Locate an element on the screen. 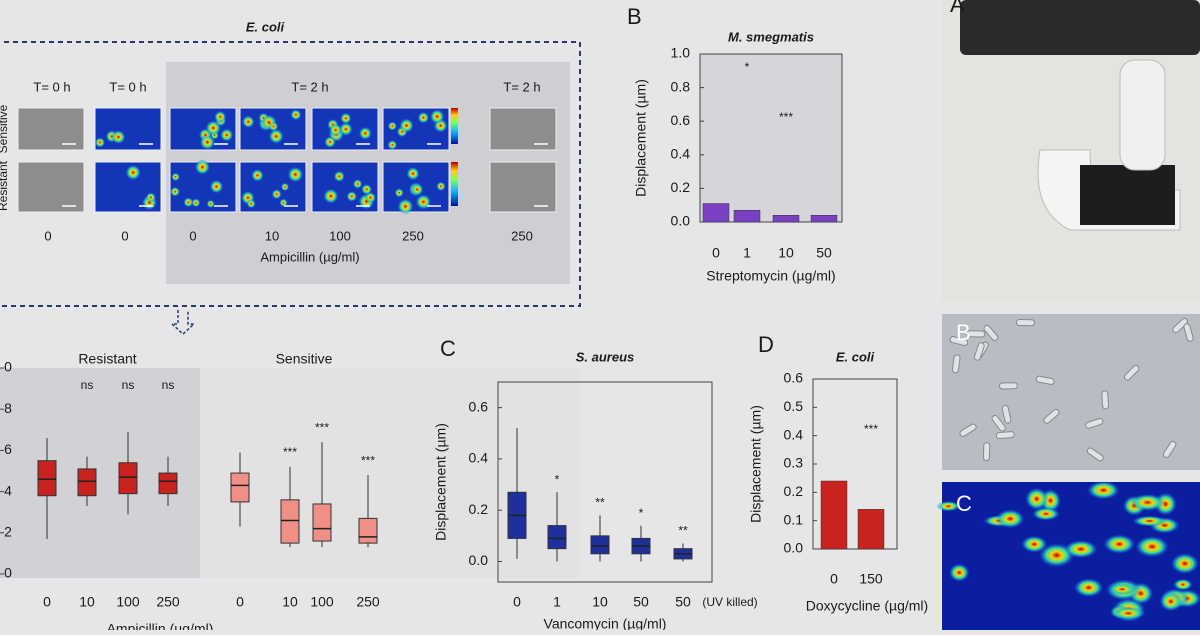 Image resolution: width=1200 pixels, height=635 pixels. conc-label: 100 is located at coordinates (340, 235).